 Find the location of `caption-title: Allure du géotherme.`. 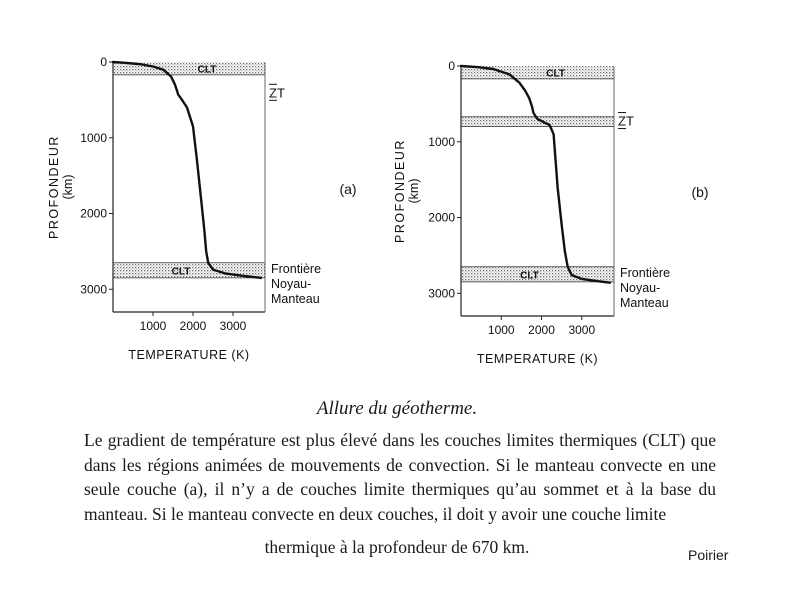

caption-title: Allure du géotherme. is located at coordinates (397, 408).